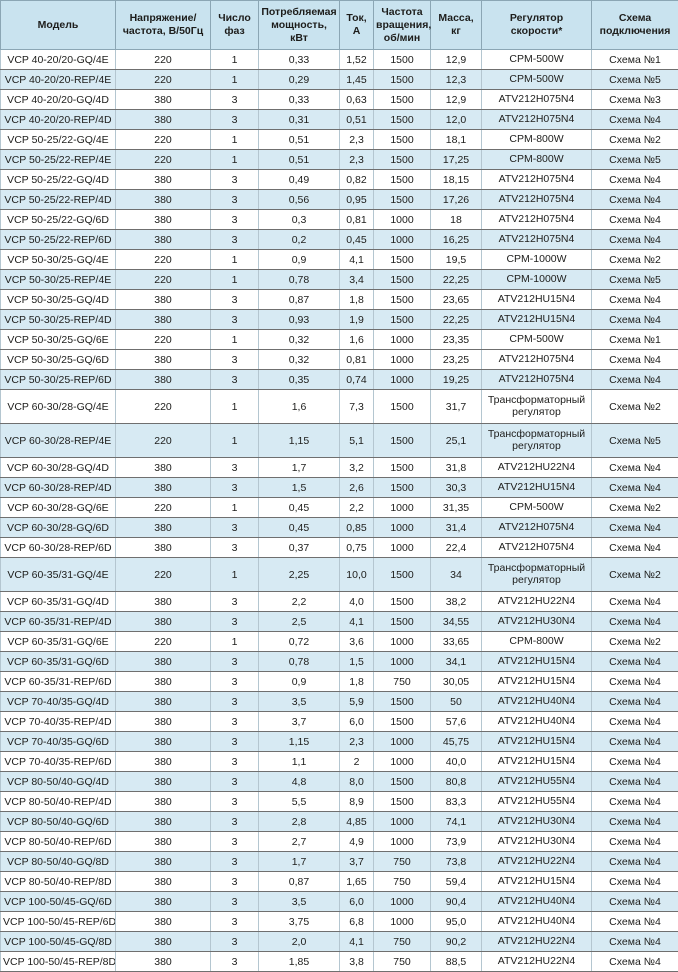 Image resolution: width=678 pixels, height=972 pixels. I want to click on cell-power: 2,2, so click(299, 602).